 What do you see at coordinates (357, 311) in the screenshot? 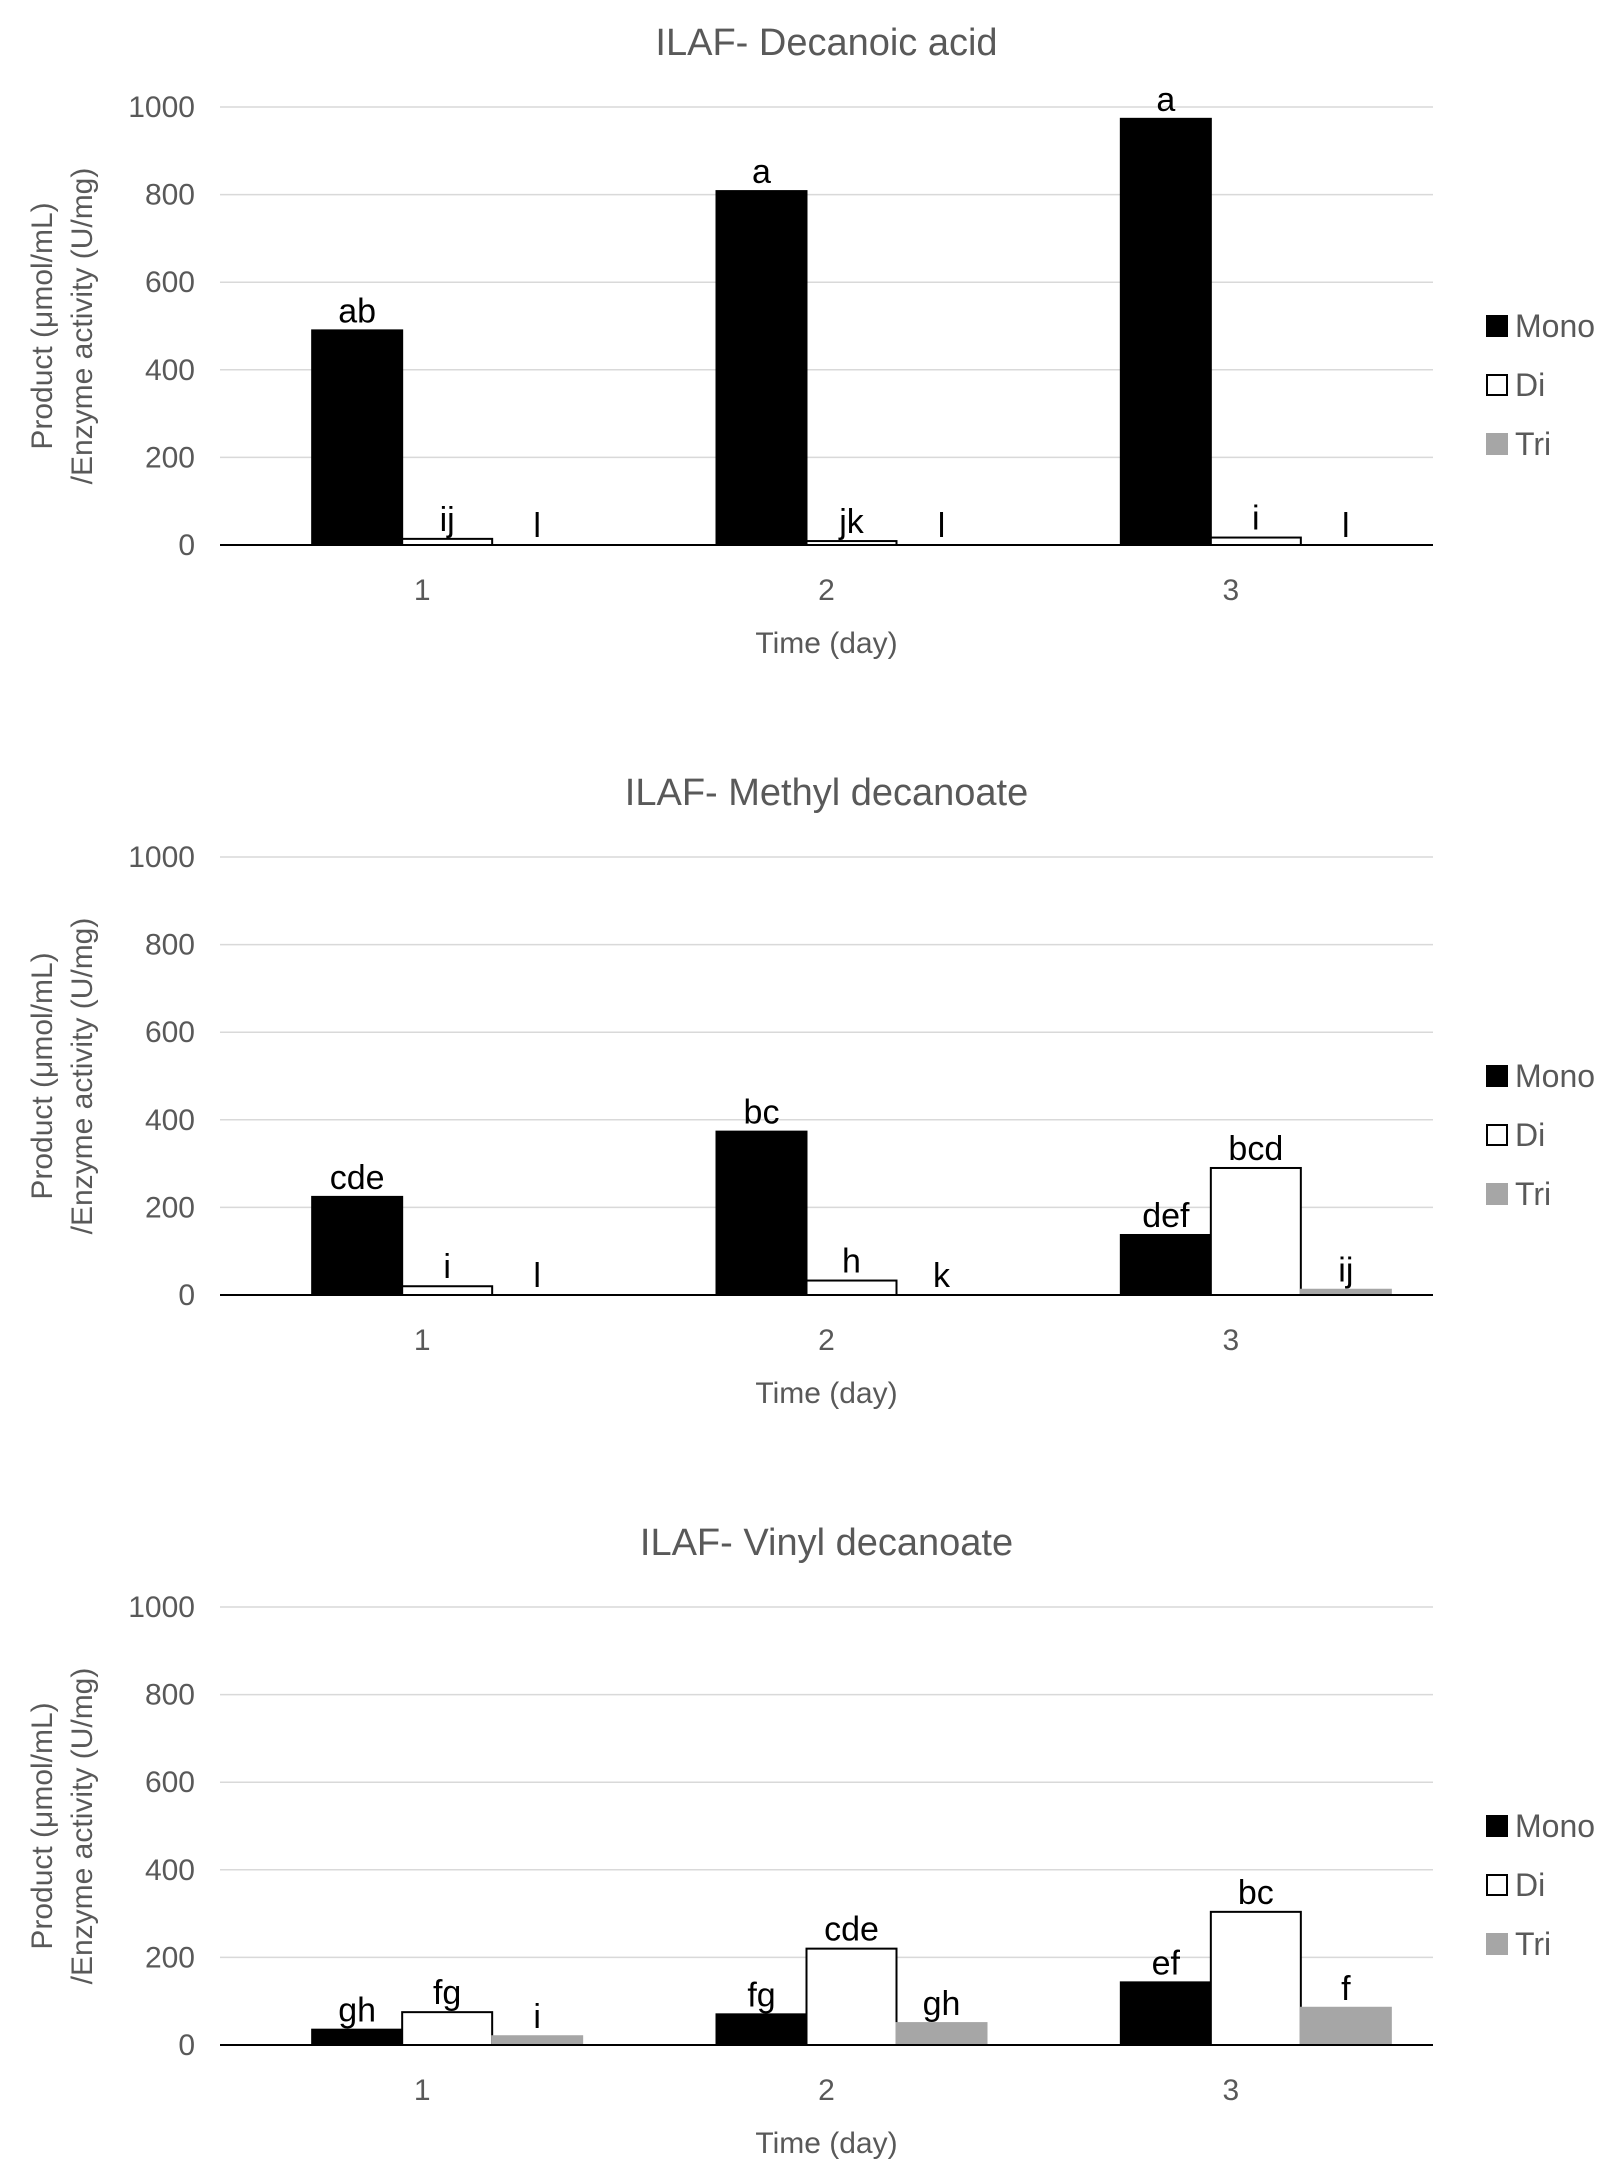
I see `significance-label: ab` at bounding box center [357, 311].